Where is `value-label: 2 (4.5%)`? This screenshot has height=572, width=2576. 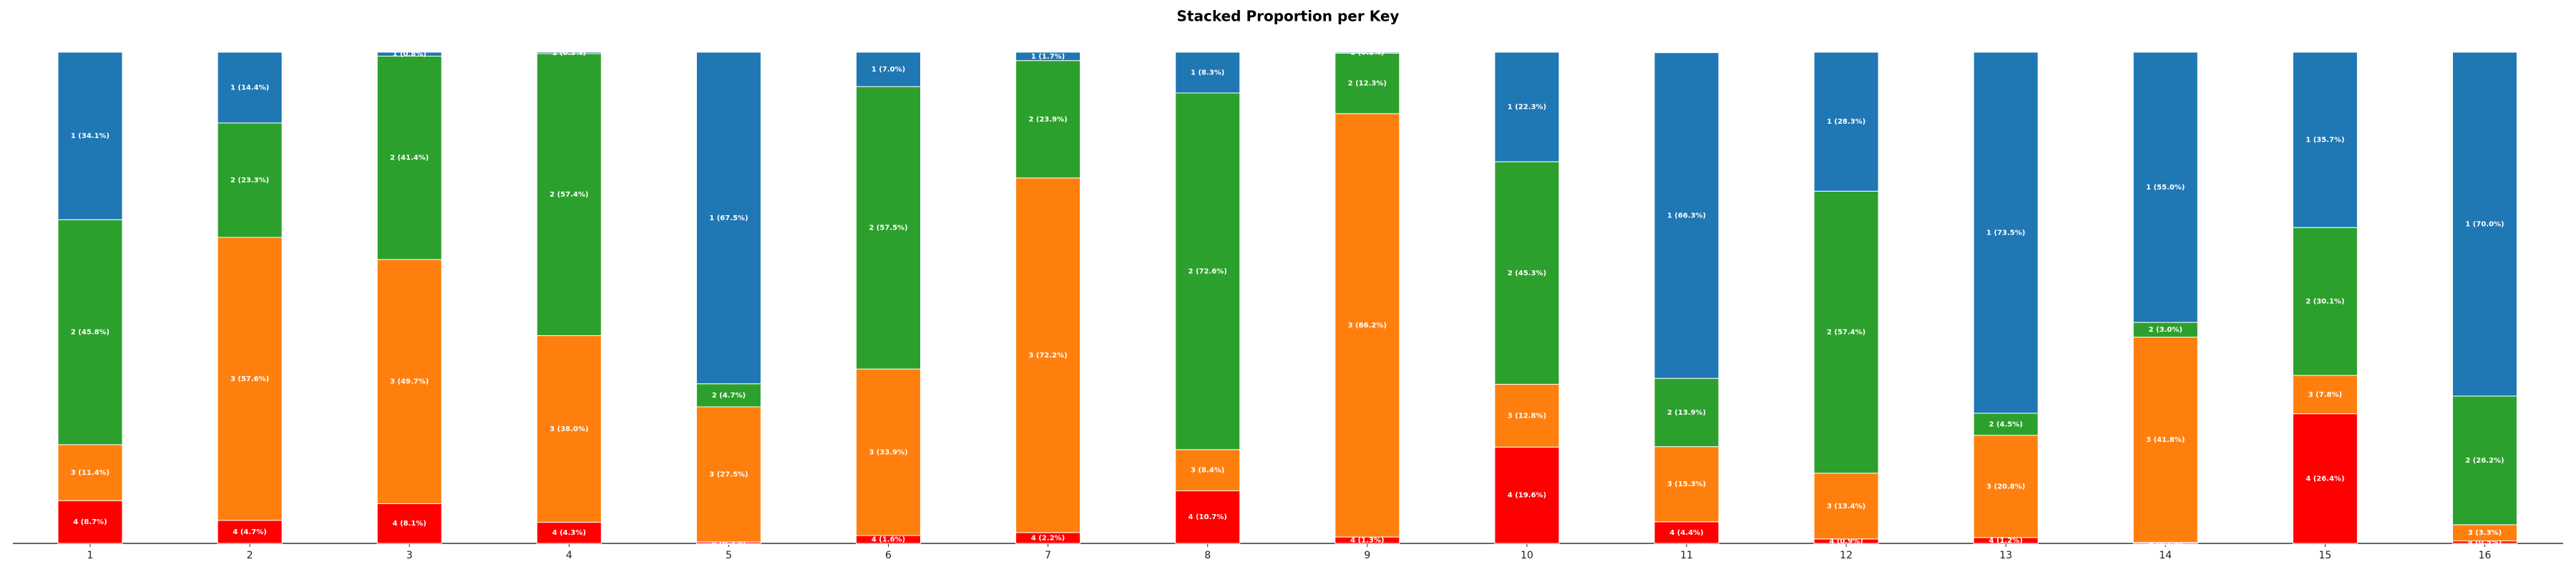
value-label: 2 (4.5%) is located at coordinates (2006, 424).